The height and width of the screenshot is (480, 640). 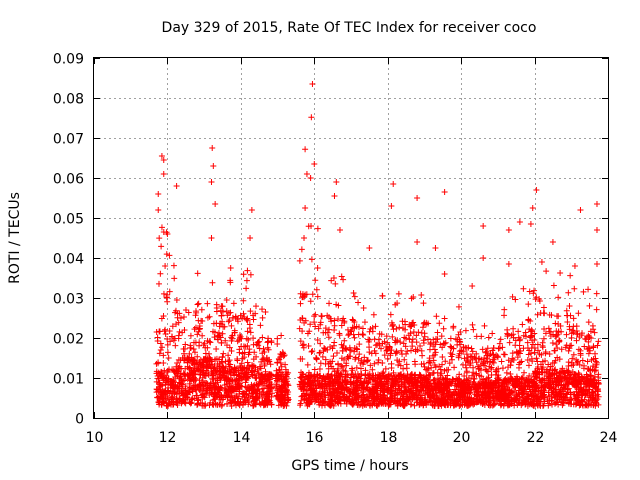 What do you see at coordinates (68, 300) in the screenshot?
I see `y-tick-label: 0.03` at bounding box center [68, 300].